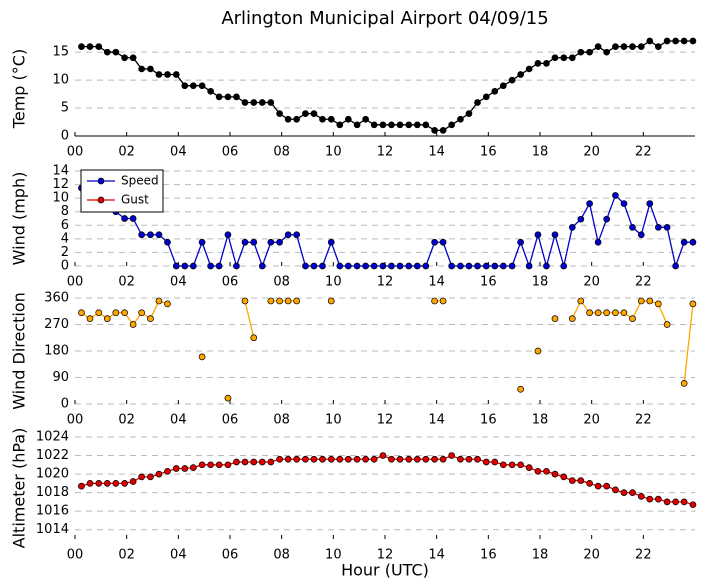 The height and width of the screenshot is (588, 705). I want to click on x-tick-label: 08, so click(281, 282).